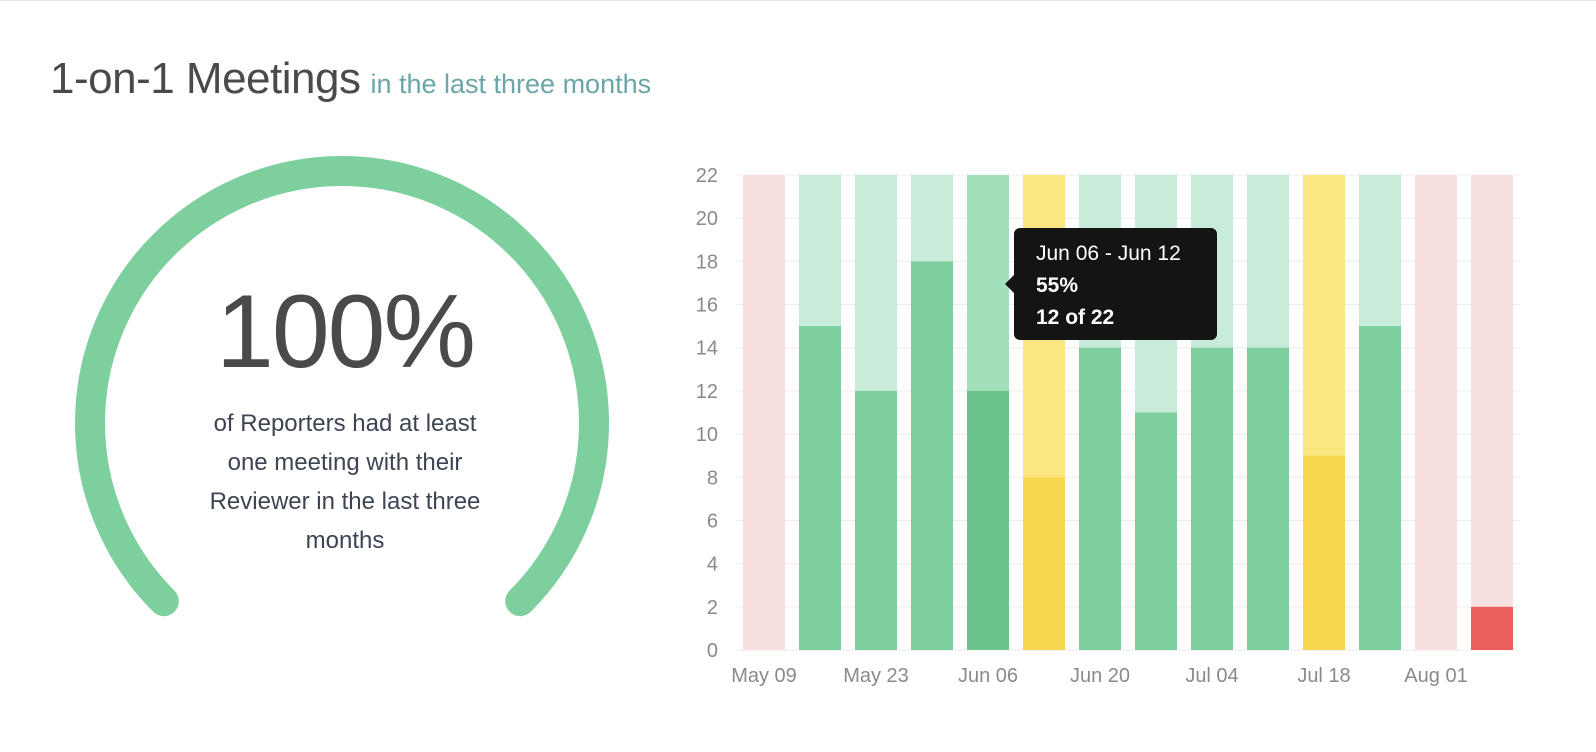 The height and width of the screenshot is (752, 1596). What do you see at coordinates (712, 521) in the screenshot?
I see `y-tick-label: 6` at bounding box center [712, 521].